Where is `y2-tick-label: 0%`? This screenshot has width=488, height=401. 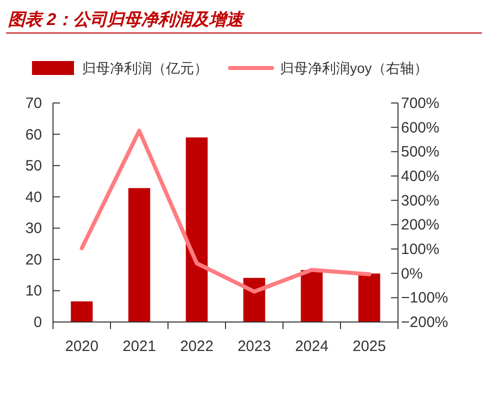 y2-tick-label: 0% is located at coordinates (412, 273).